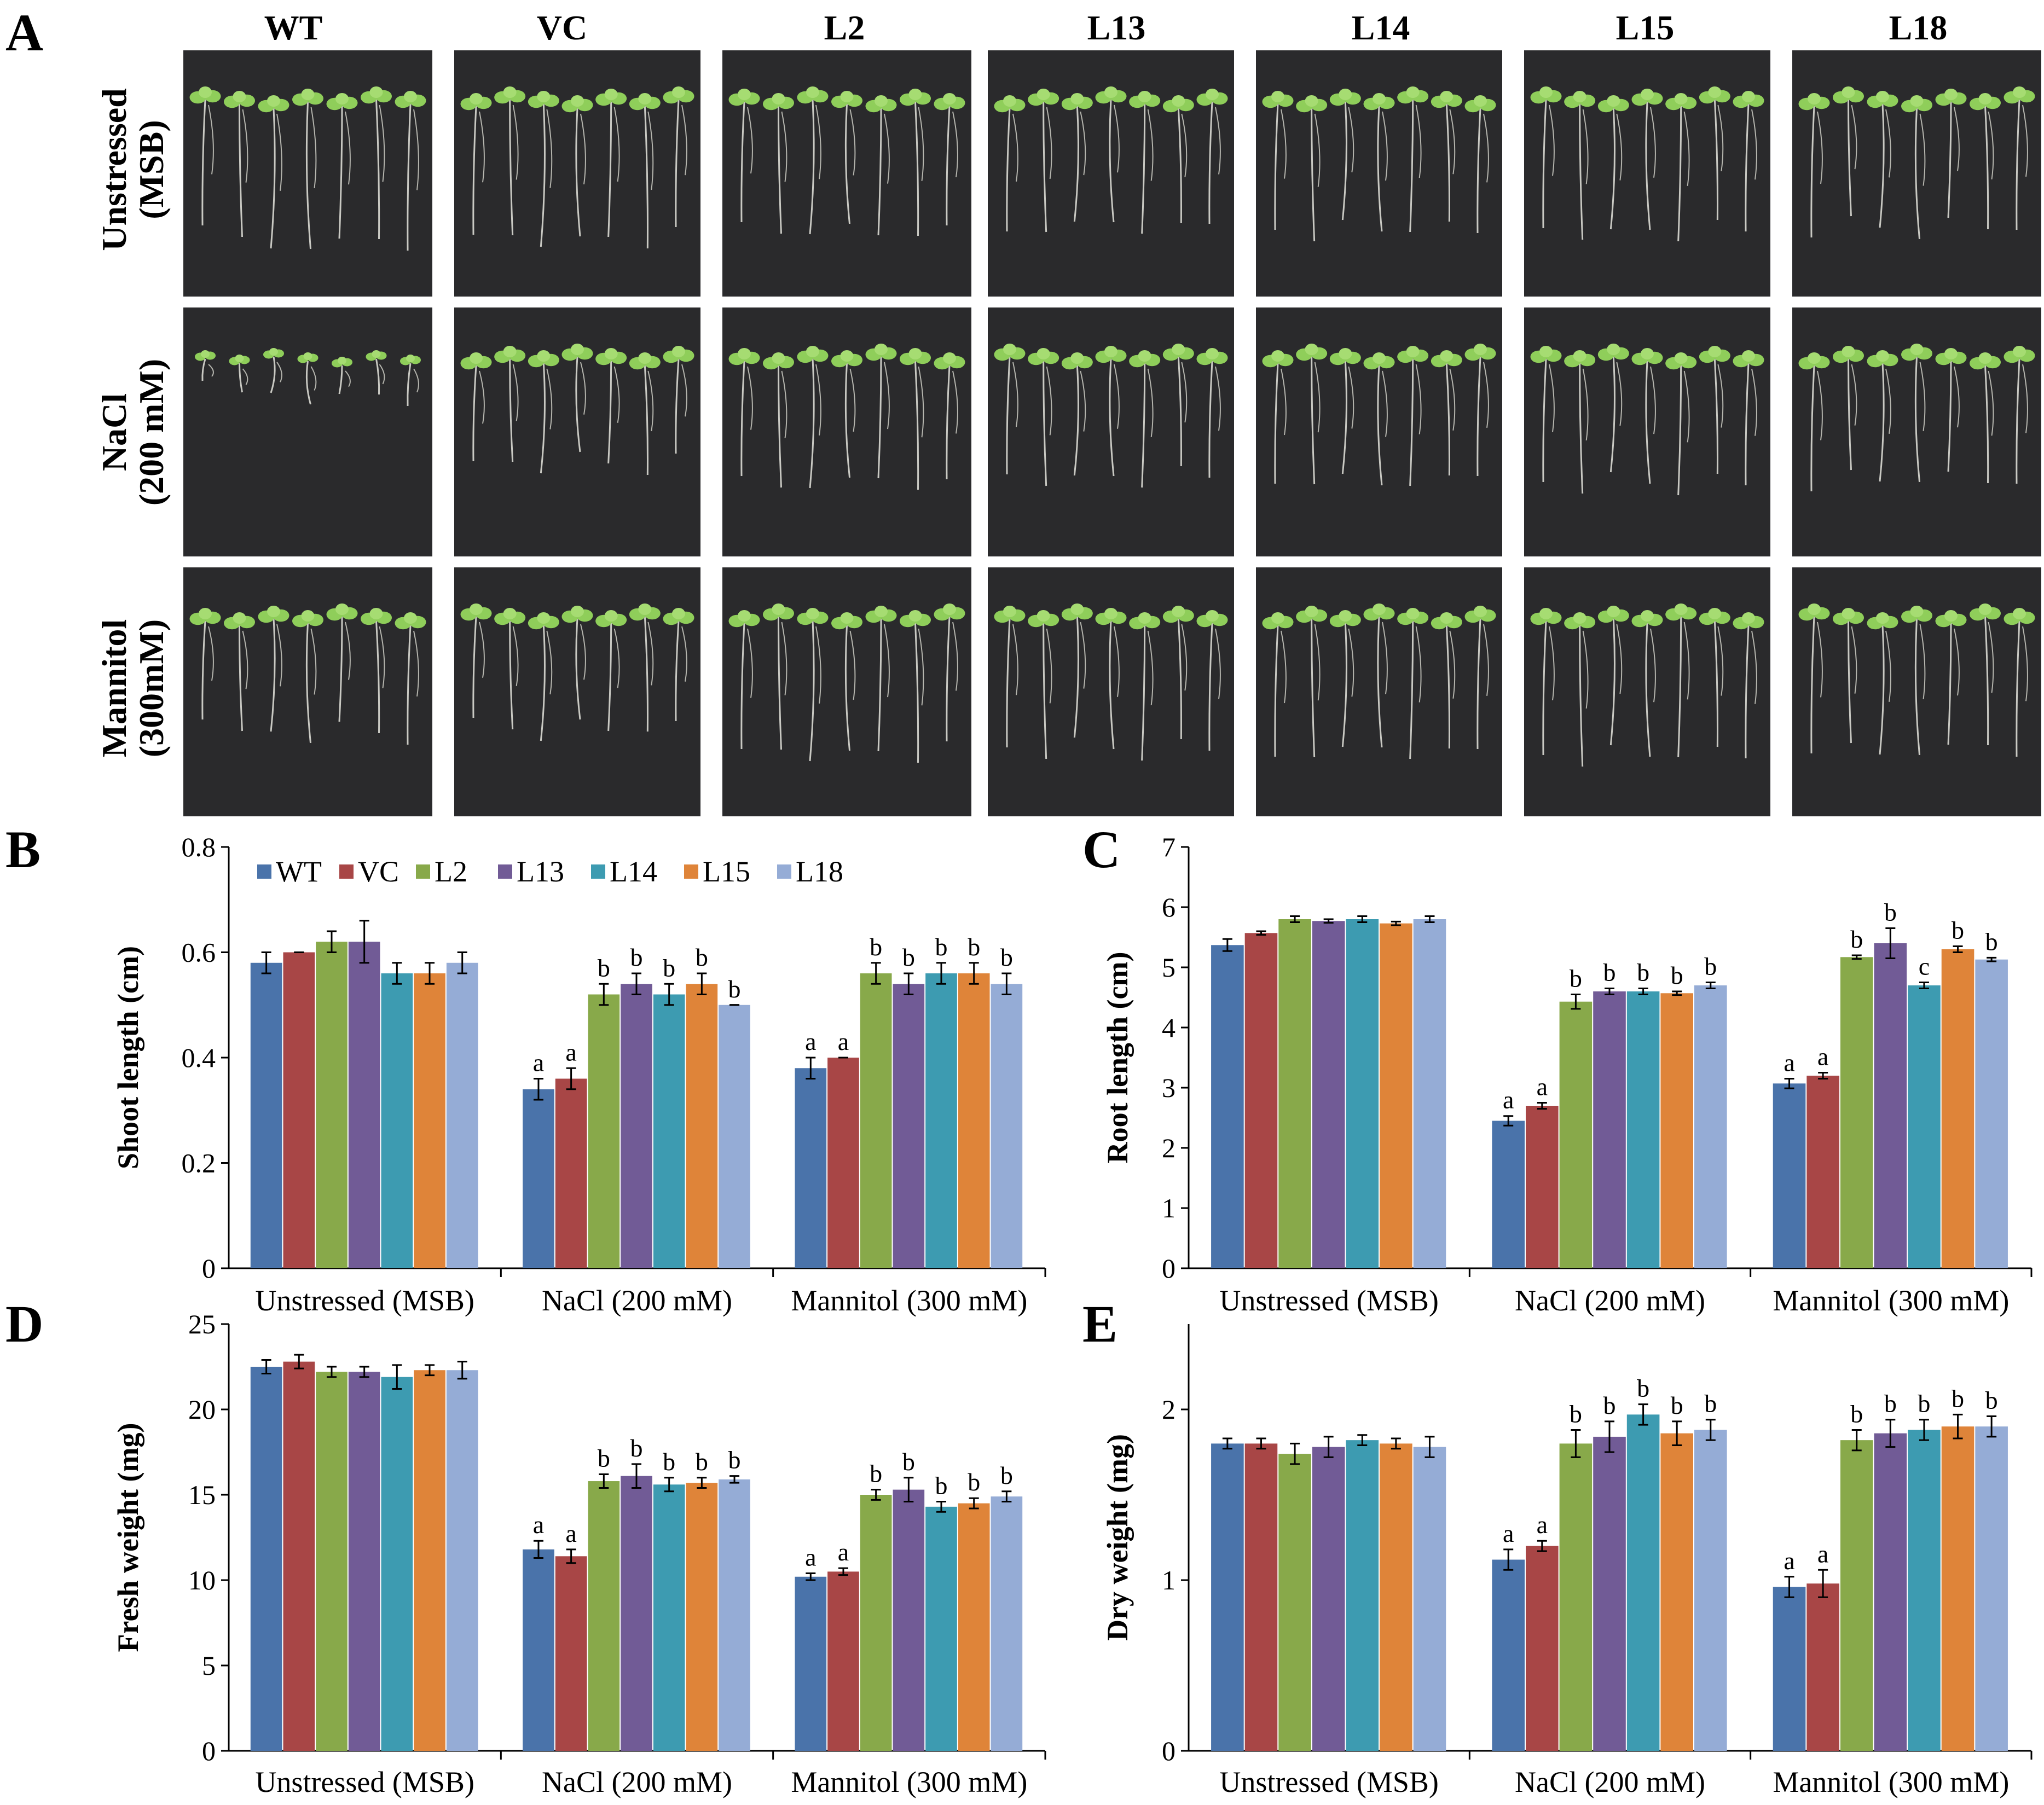  I want to click on y-tick-label: 0.2, so click(199, 1164).